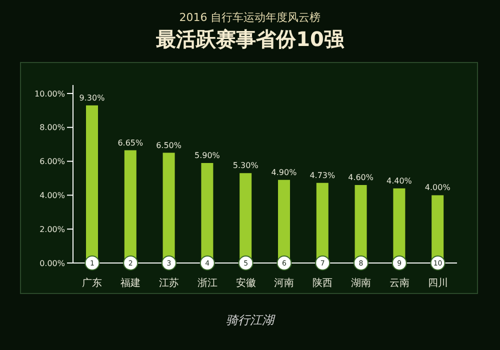 Image resolution: width=500 pixels, height=350 pixels. What do you see at coordinates (250, 320) in the screenshot?
I see `text: 骑行江湖` at bounding box center [250, 320].